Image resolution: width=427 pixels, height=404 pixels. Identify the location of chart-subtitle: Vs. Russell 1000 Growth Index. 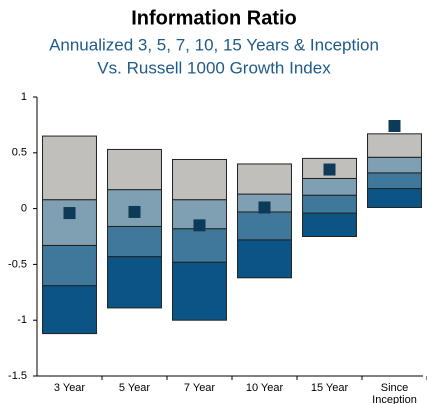
(214, 67).